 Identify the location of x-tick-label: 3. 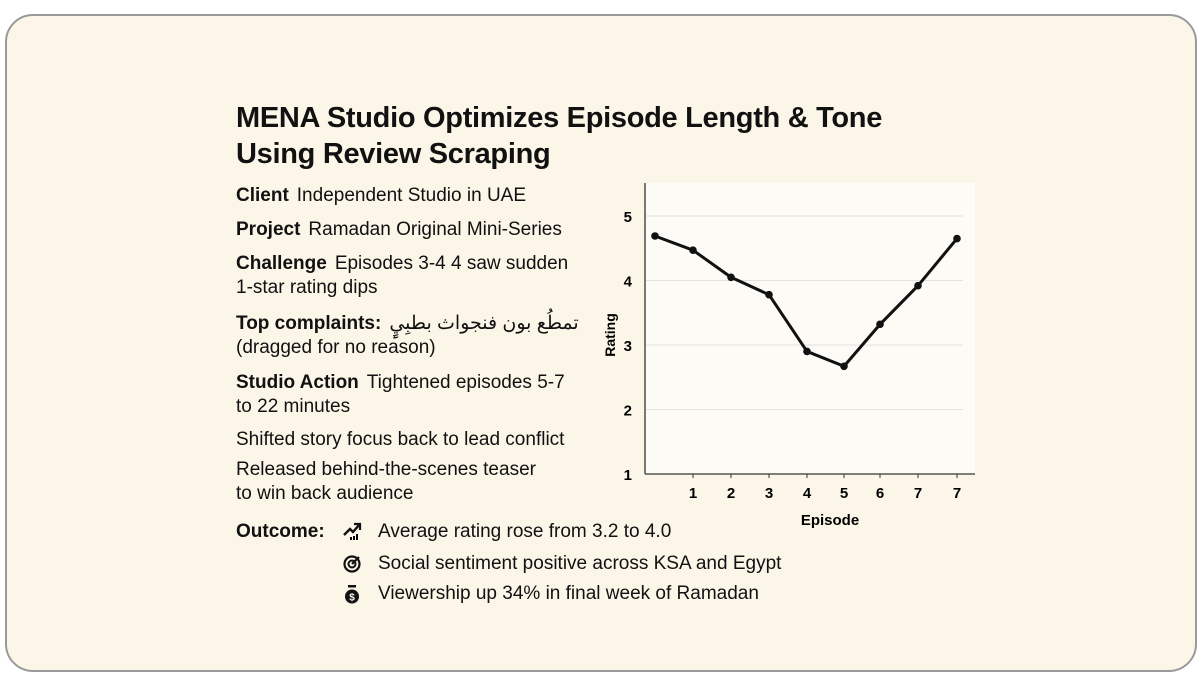
(769, 493).